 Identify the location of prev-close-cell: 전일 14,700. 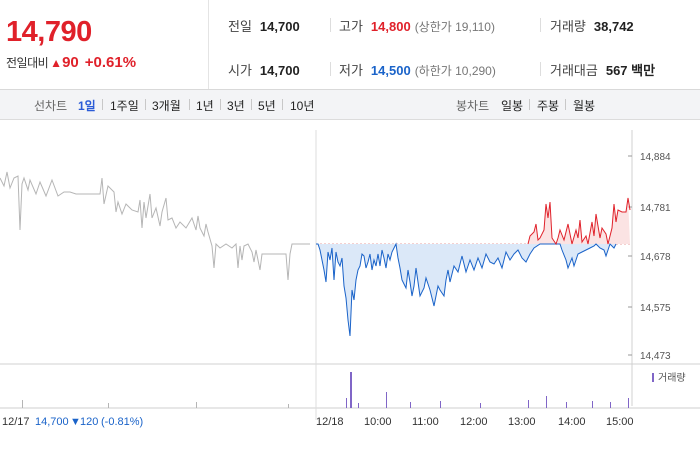
(264, 25).